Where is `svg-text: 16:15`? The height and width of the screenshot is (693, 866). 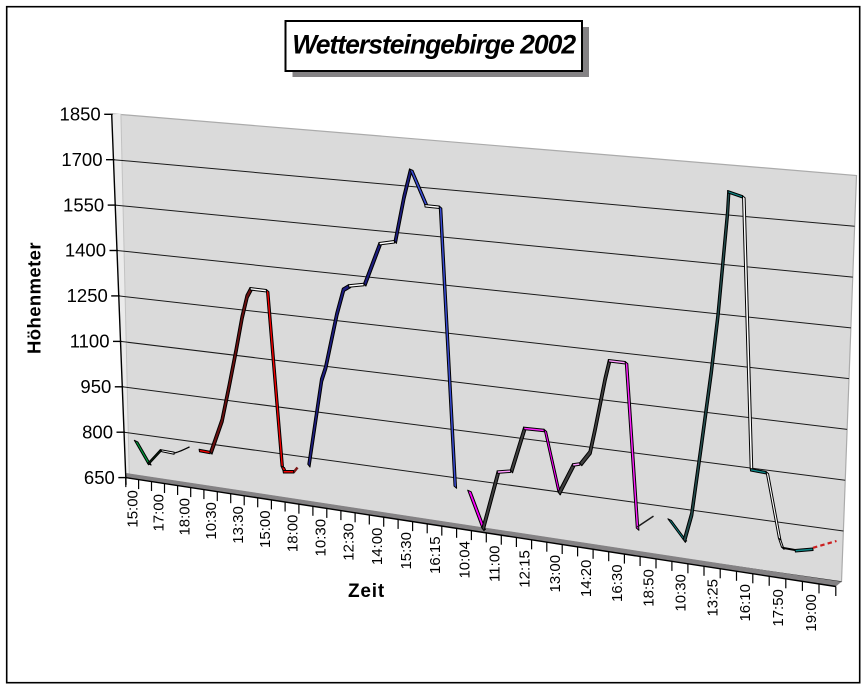 svg-text: 16:15 is located at coordinates (435, 555).